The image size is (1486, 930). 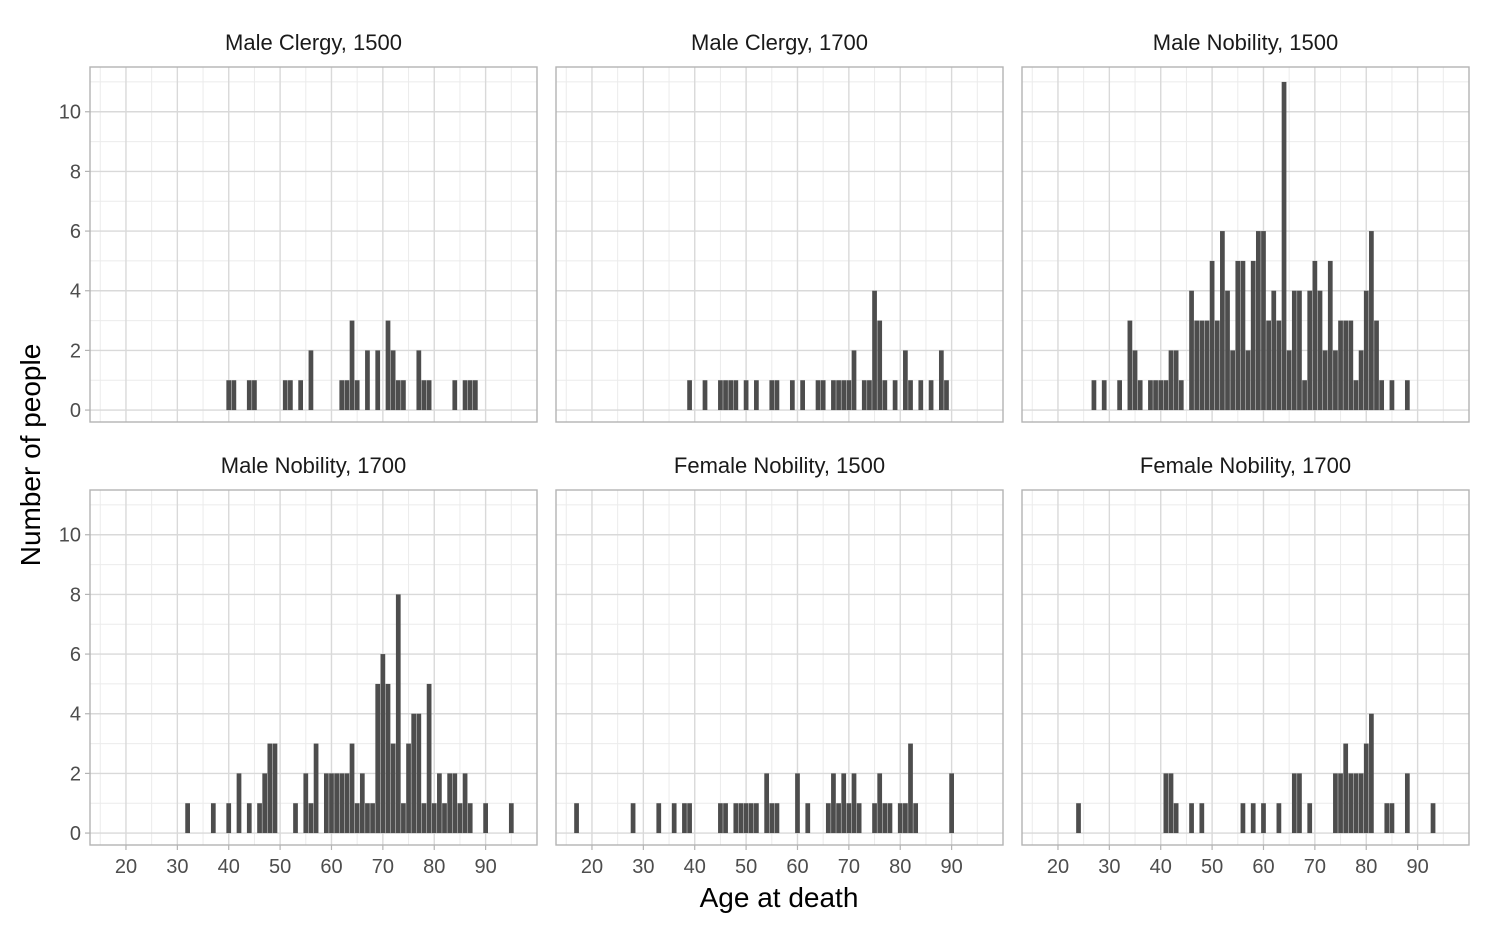 What do you see at coordinates (1245, 465) in the screenshot?
I see `facet-title: Female Nobility, 1700` at bounding box center [1245, 465].